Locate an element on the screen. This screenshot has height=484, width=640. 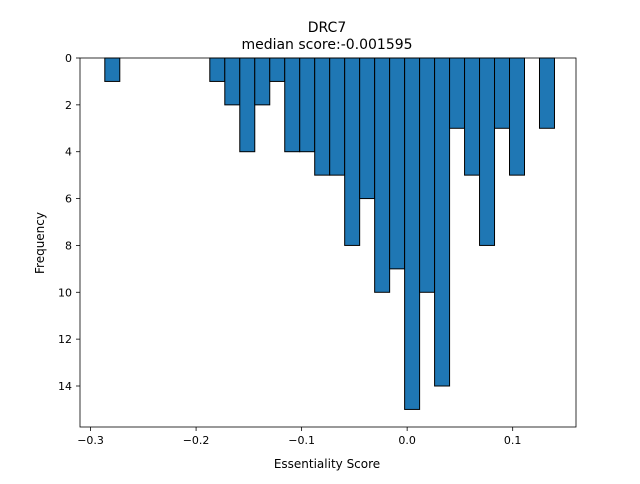
x-tick-label: −0.1 is located at coordinates (301, 440).